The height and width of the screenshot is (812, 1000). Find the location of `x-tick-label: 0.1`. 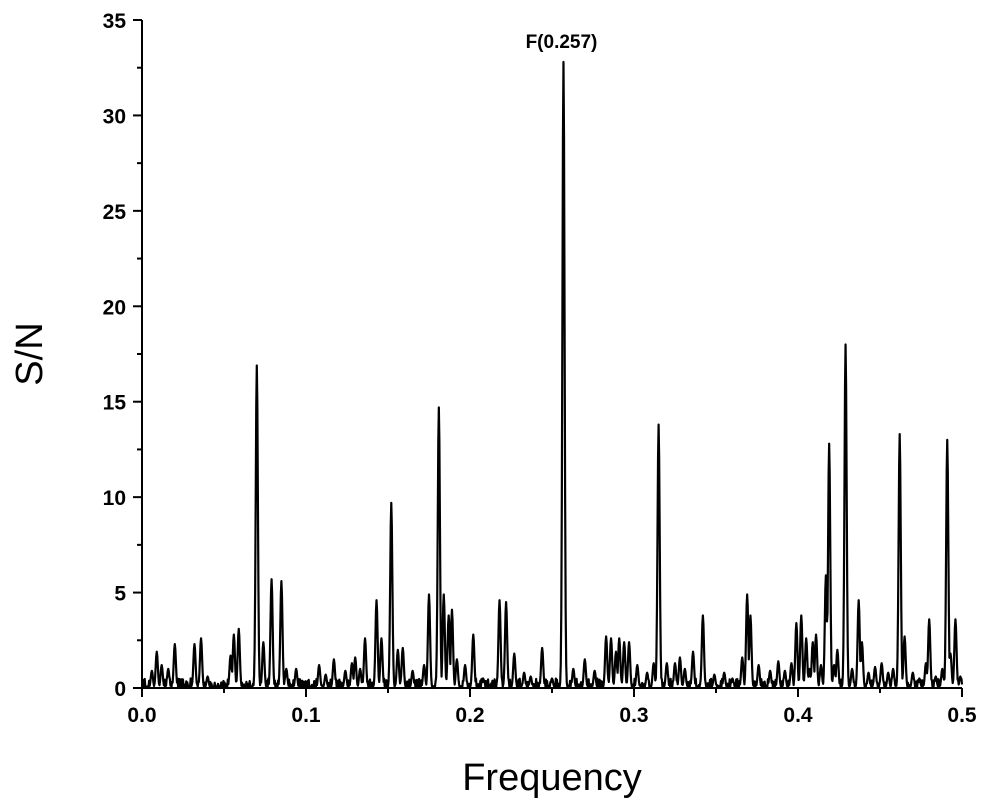

x-tick-label: 0.1 is located at coordinates (306, 715).